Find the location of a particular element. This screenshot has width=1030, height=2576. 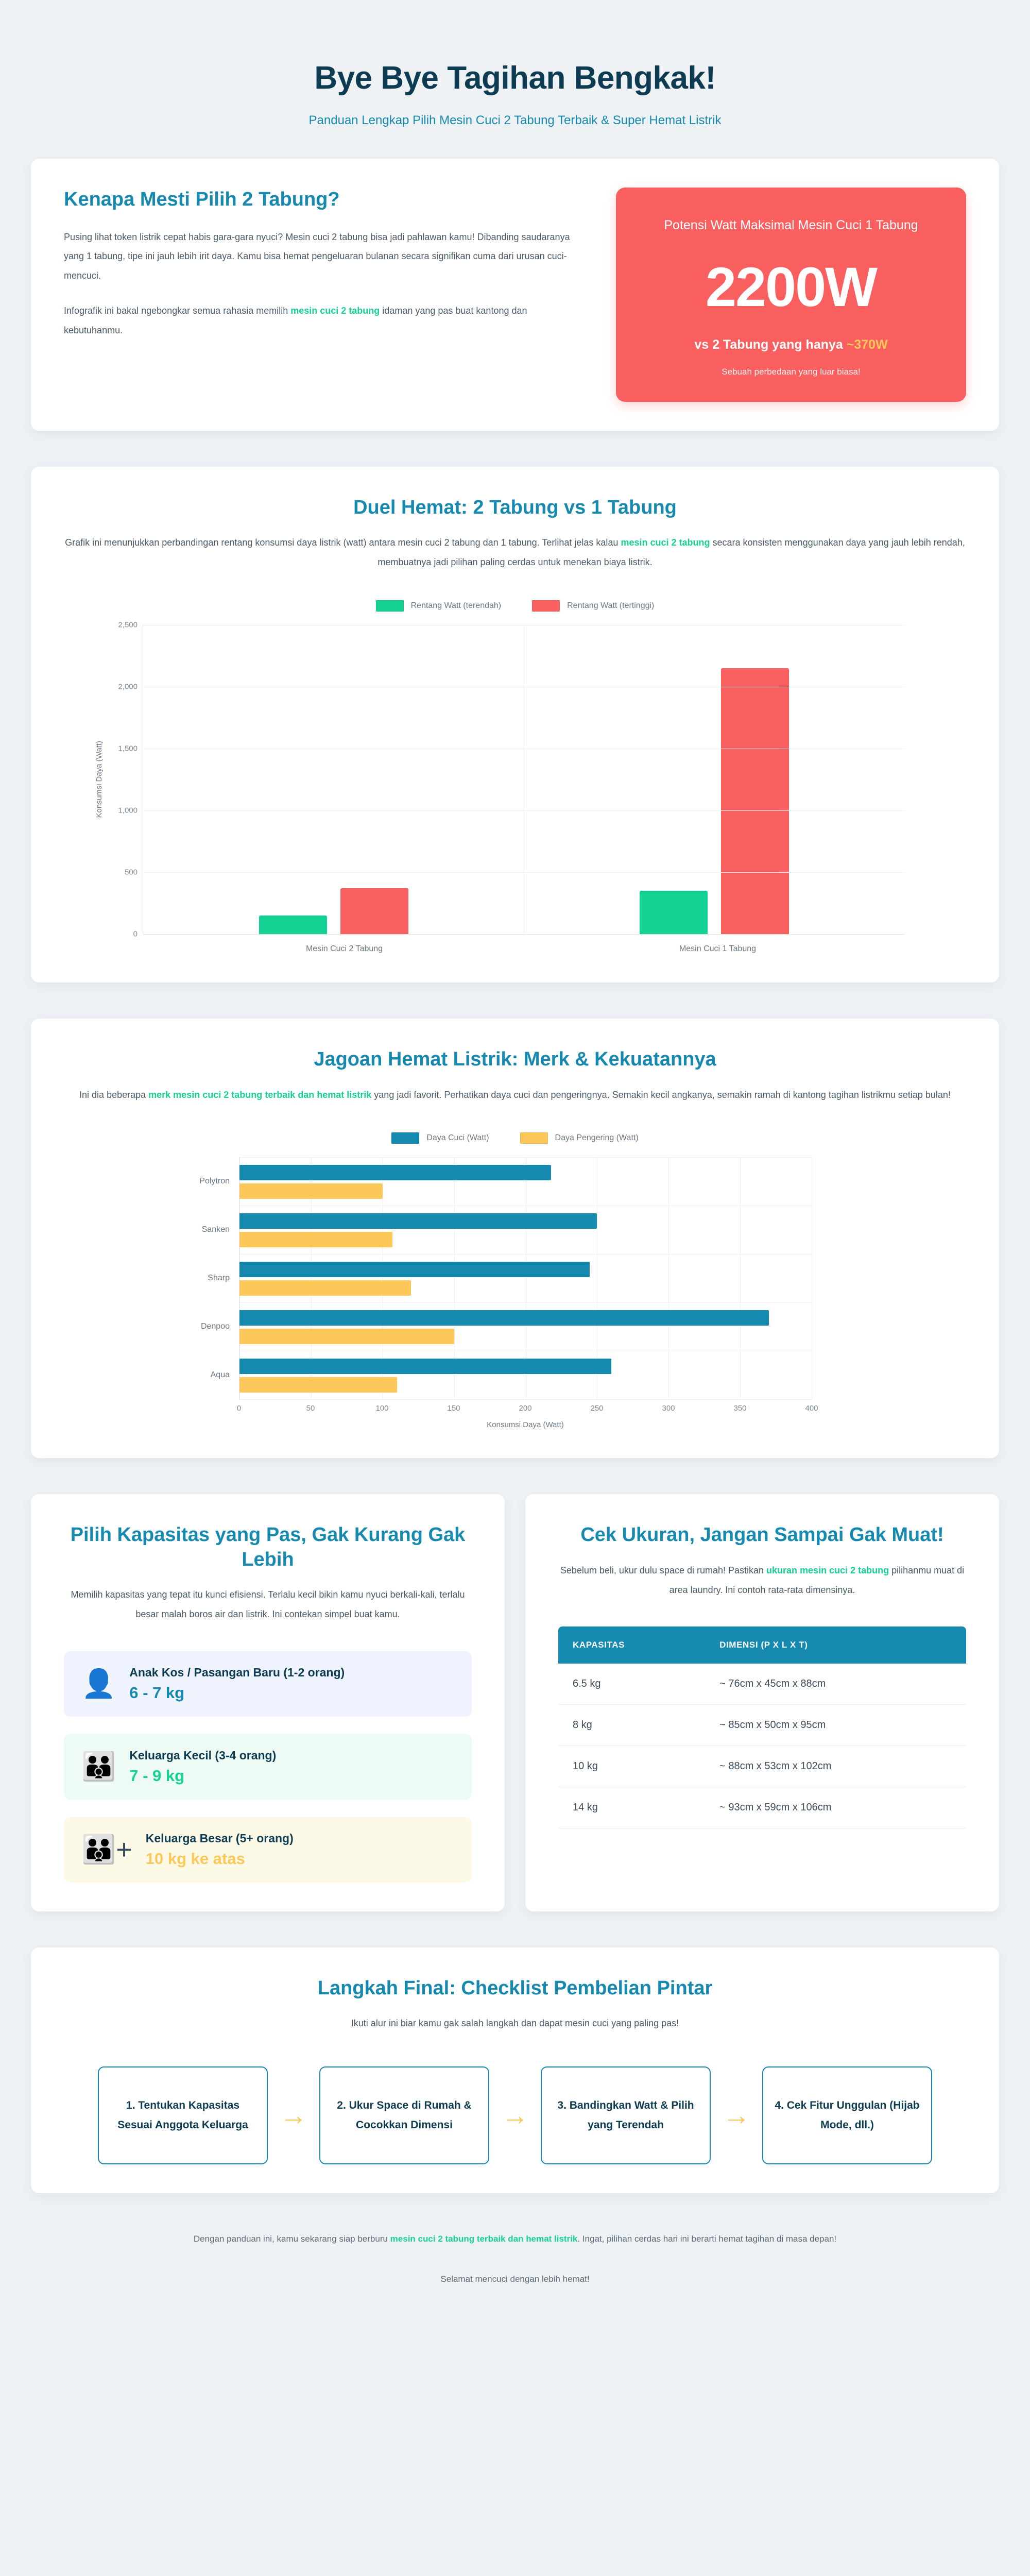

table-cell: 8 kg is located at coordinates (632, 1726).